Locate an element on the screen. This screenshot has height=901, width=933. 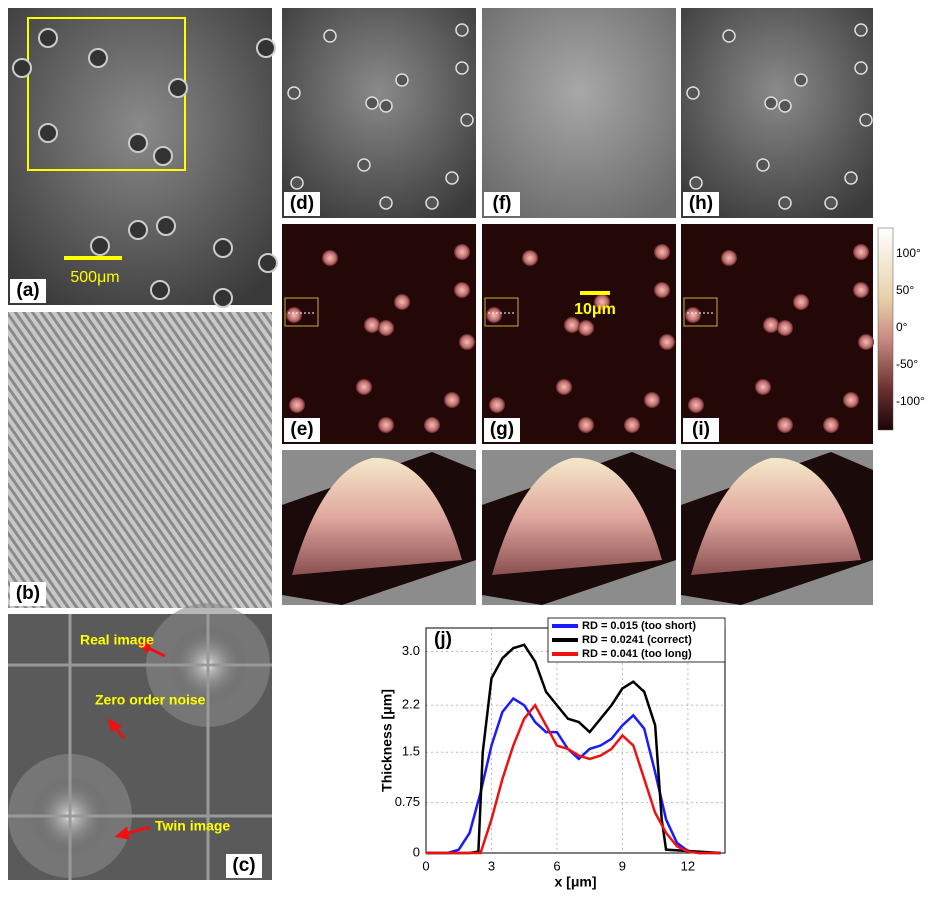
panel-label: (f) is located at coordinates (502, 203).